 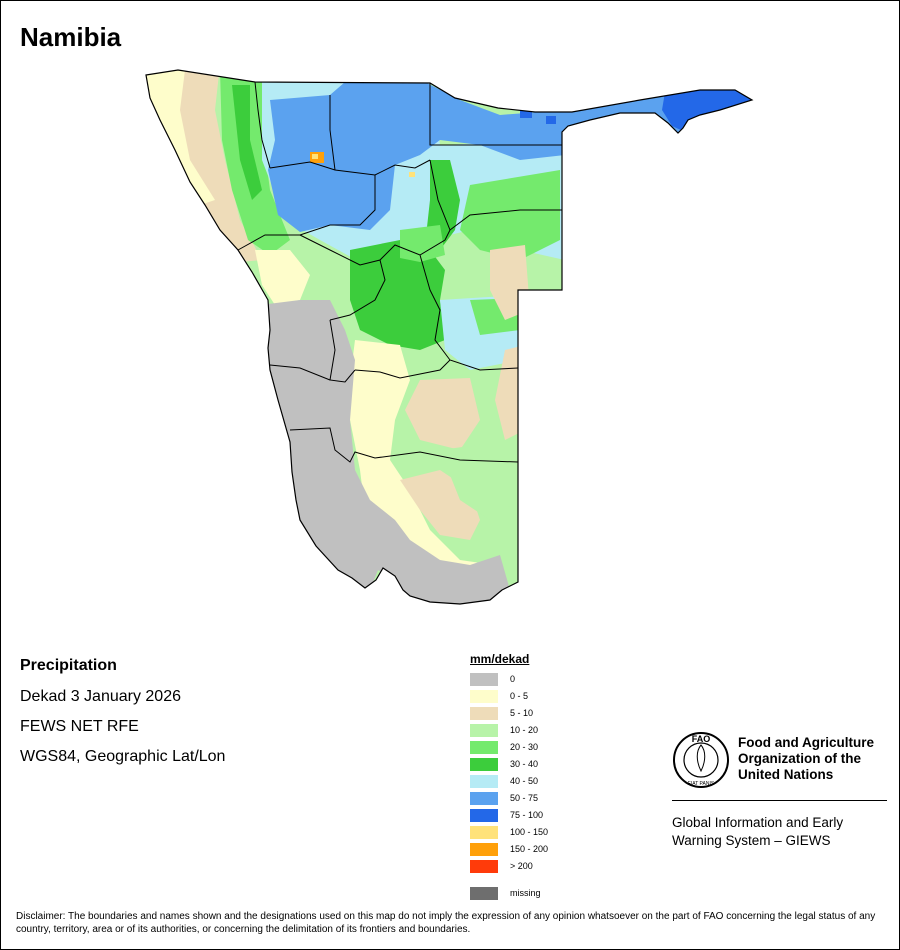 What do you see at coordinates (509, 832) in the screenshot?
I see `legend-item: 100 - 150` at bounding box center [509, 832].